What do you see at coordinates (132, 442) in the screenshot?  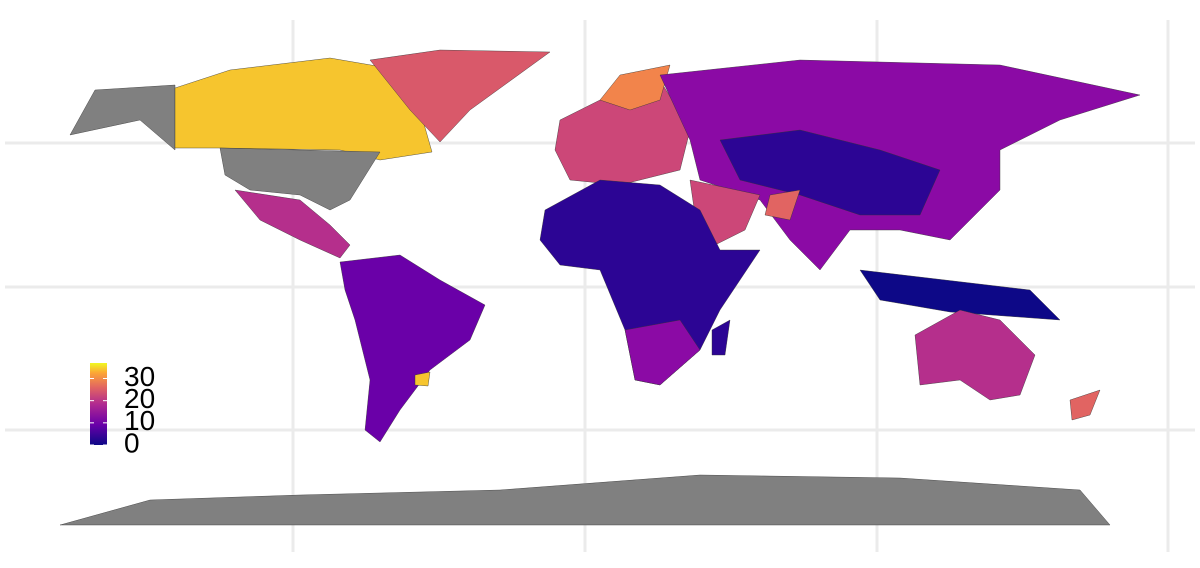 I see `colorbar-label: 0` at bounding box center [132, 442].